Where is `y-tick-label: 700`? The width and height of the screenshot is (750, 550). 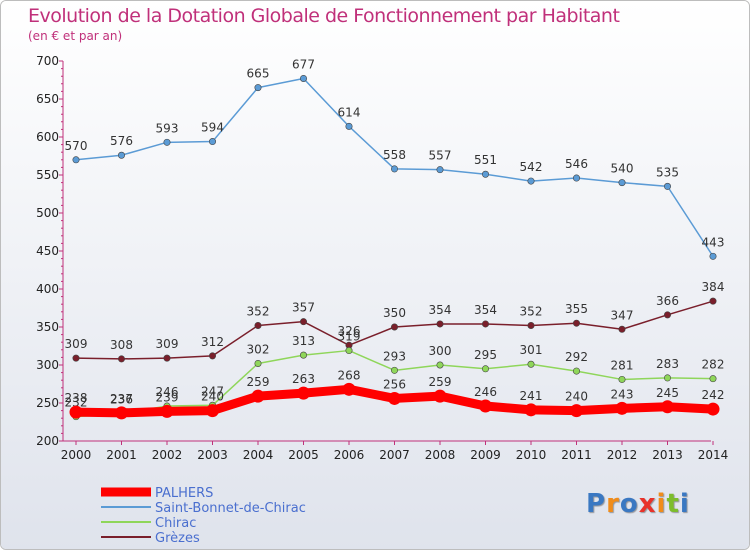 y-tick-label: 700 is located at coordinates (47, 61).